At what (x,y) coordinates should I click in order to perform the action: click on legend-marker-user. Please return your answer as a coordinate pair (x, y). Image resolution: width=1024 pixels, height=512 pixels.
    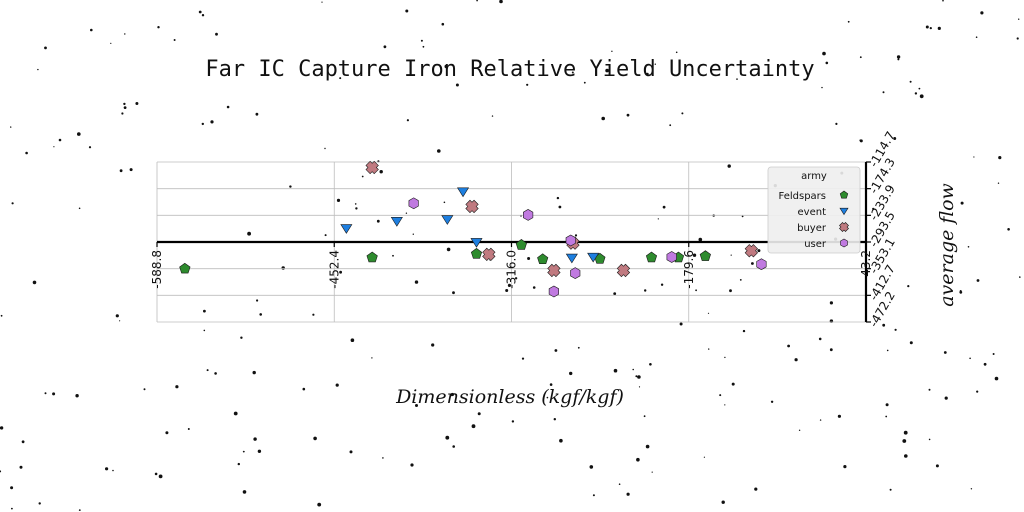
    Looking at the image, I should click on (844, 243).